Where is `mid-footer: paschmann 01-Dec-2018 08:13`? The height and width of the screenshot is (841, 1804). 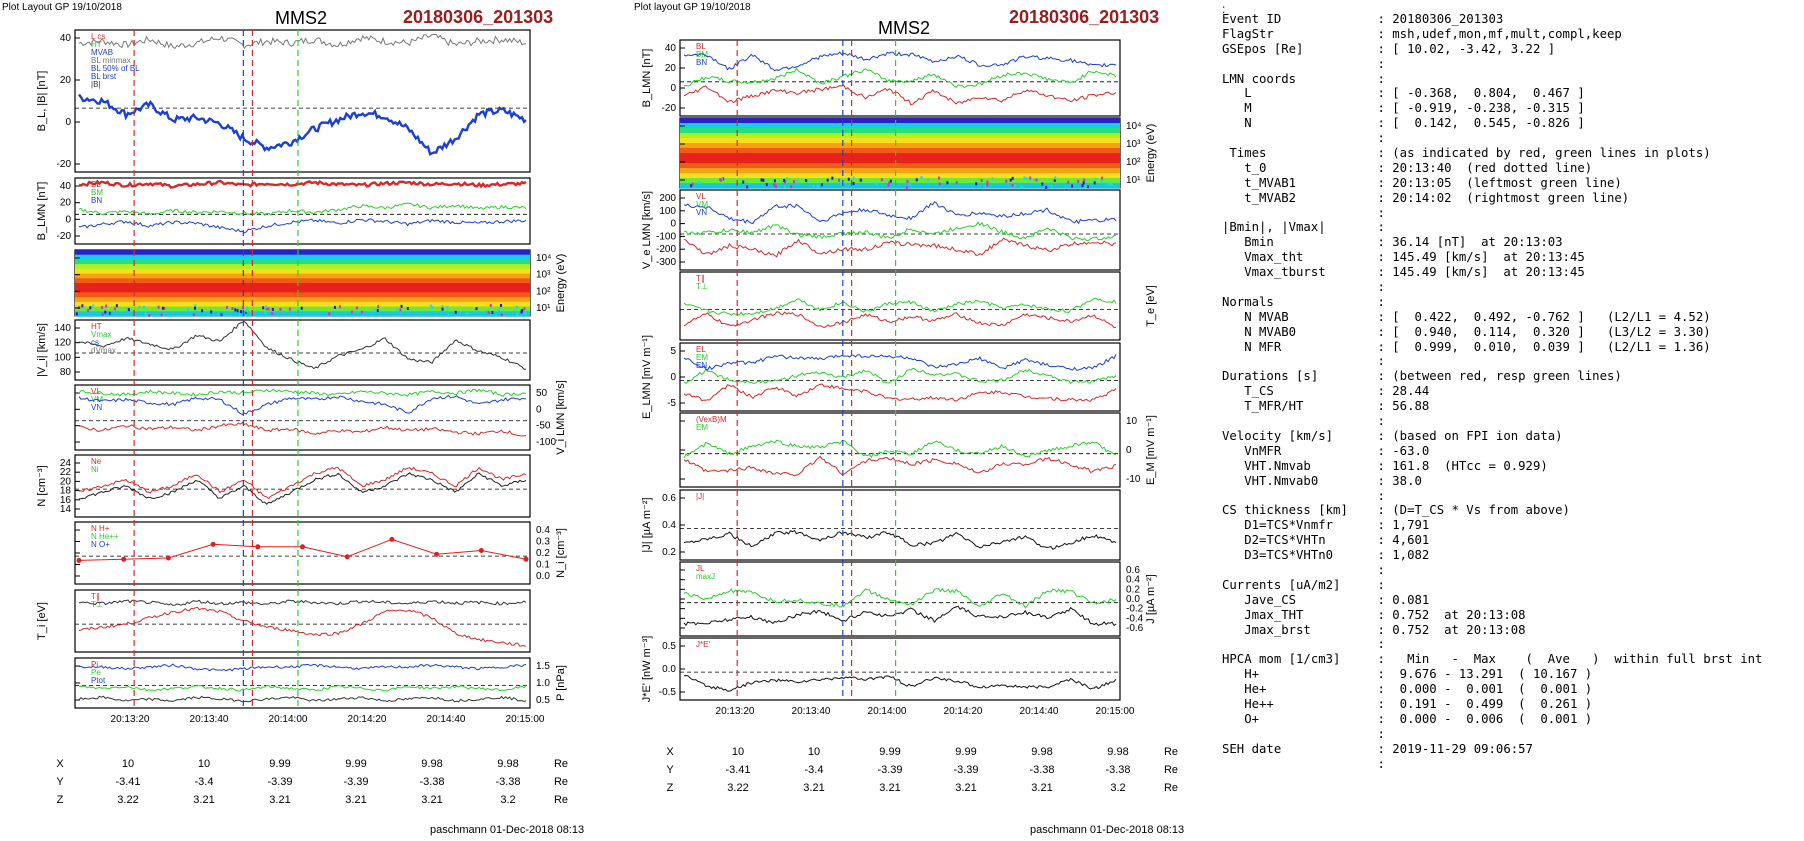
mid-footer: paschmann 01-Dec-2018 08:13 is located at coordinates (1107, 830).